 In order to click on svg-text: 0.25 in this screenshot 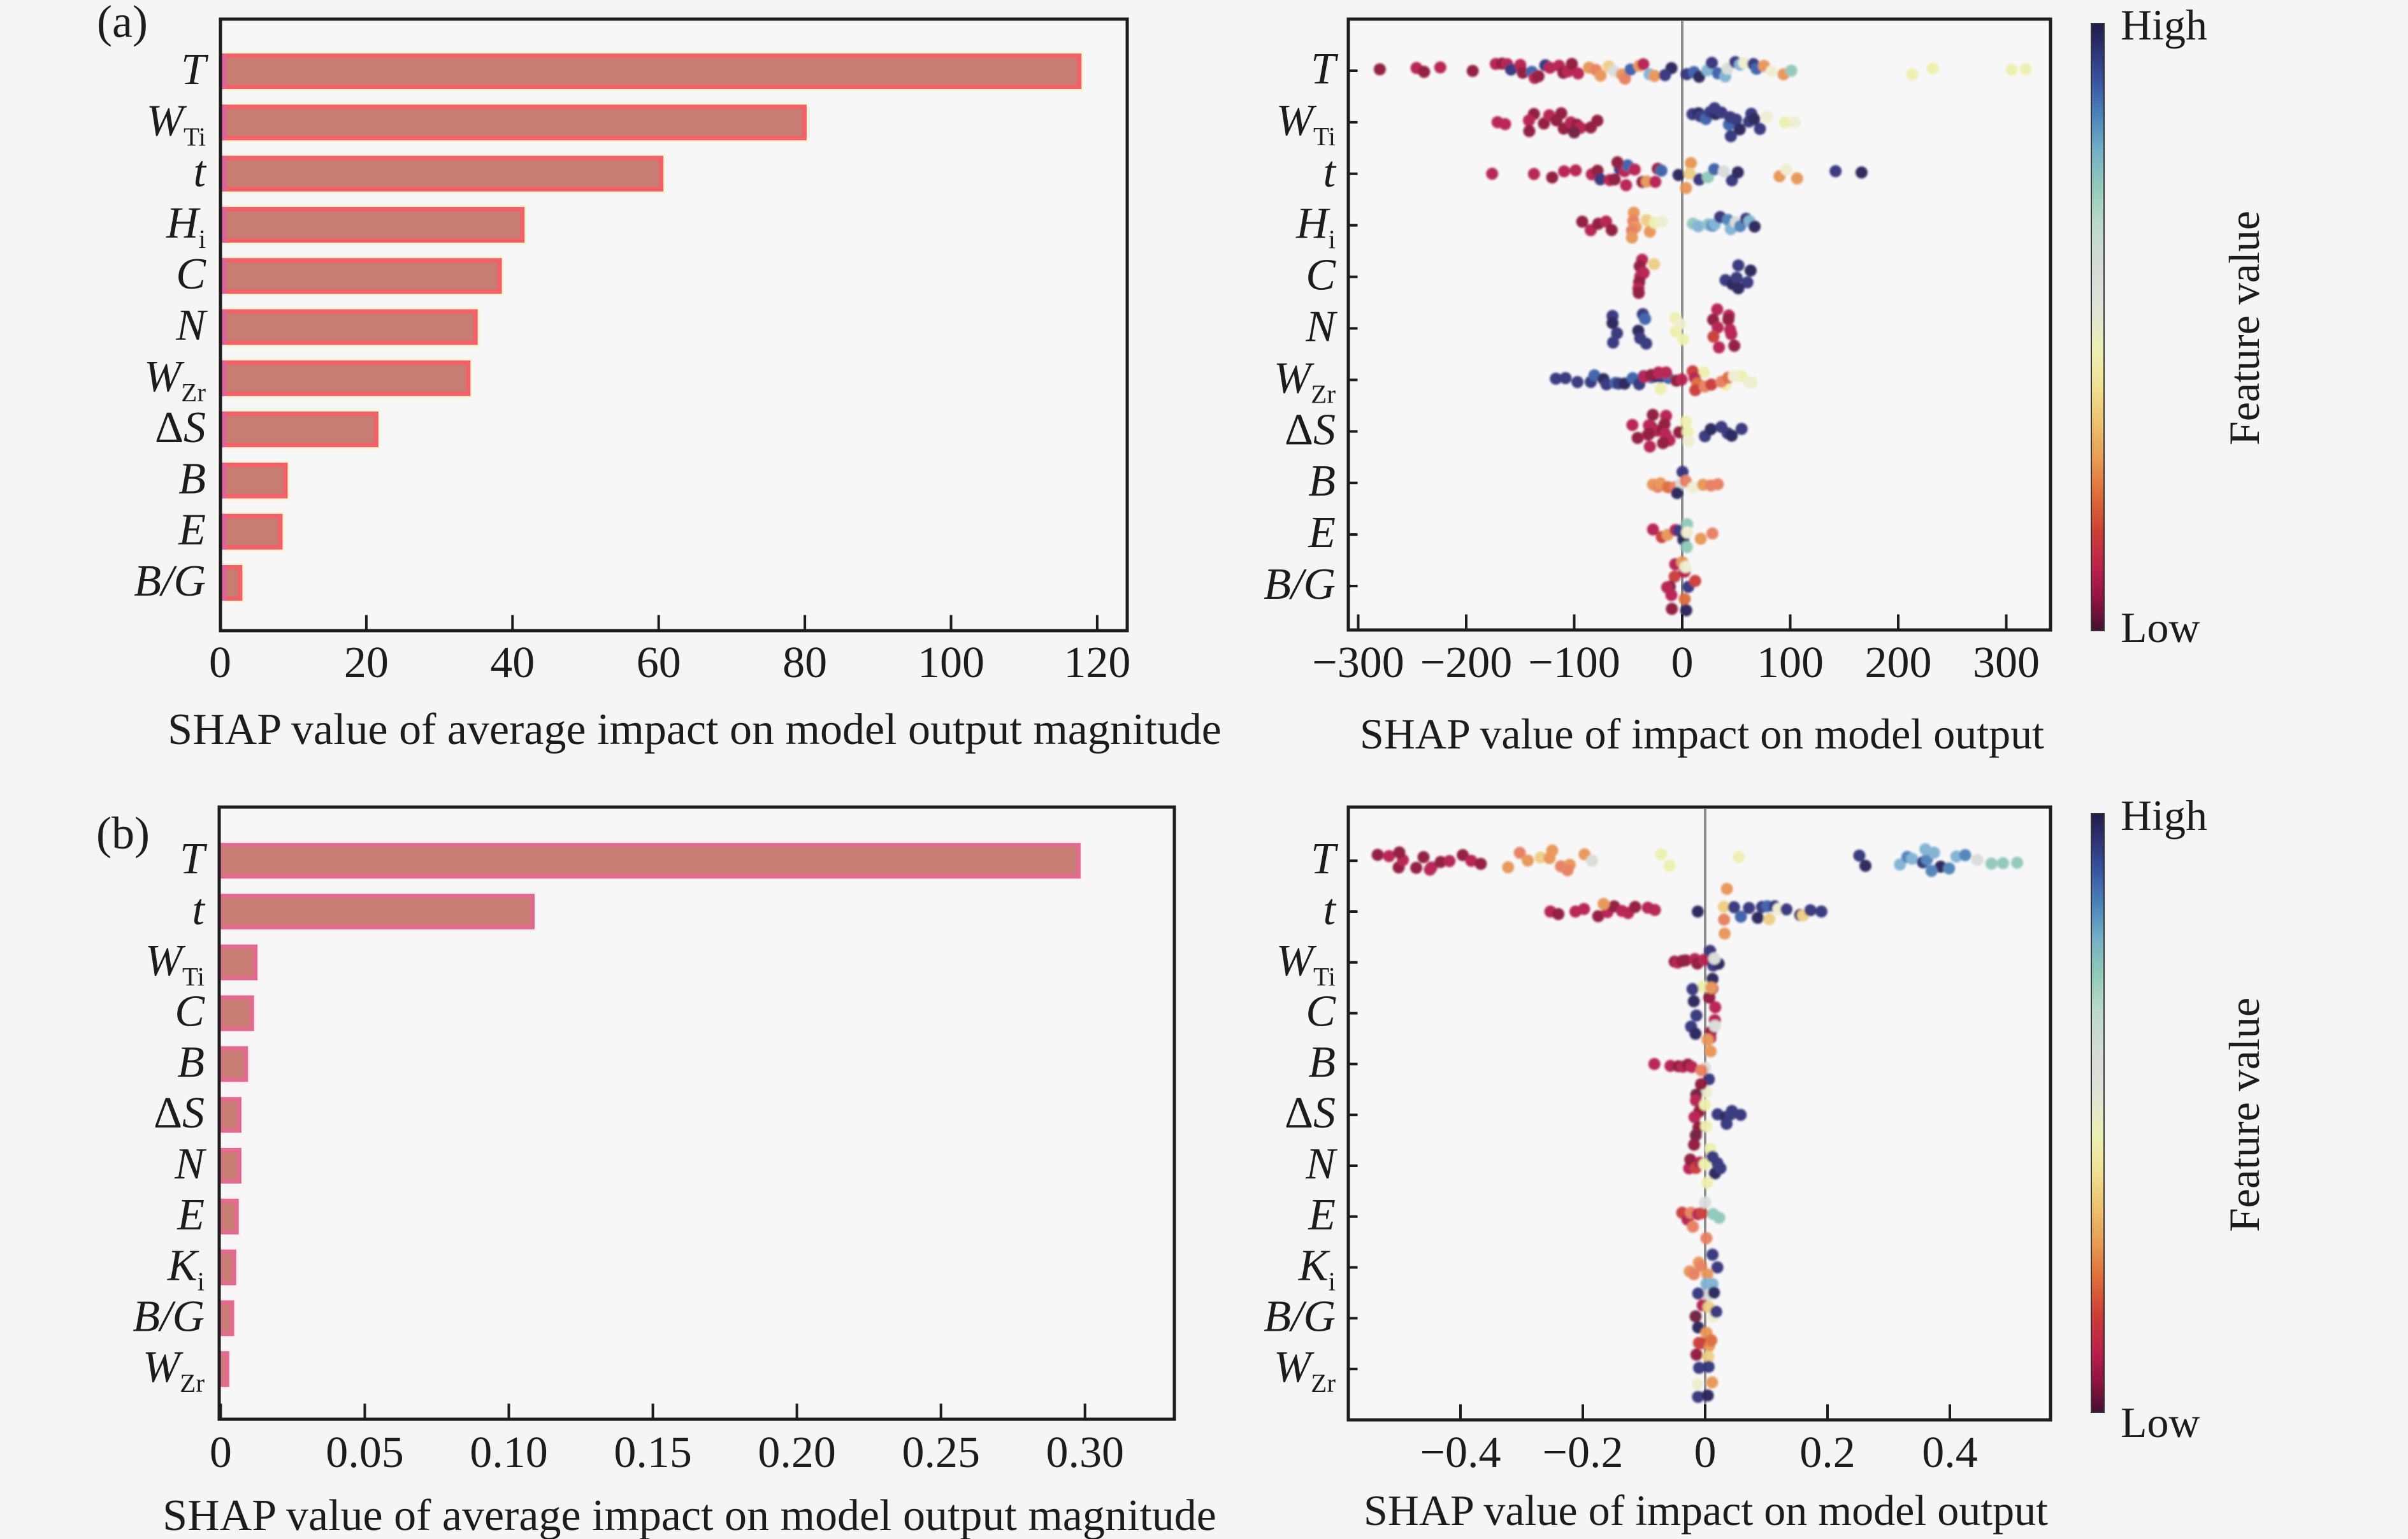, I will do `click(941, 1452)`.